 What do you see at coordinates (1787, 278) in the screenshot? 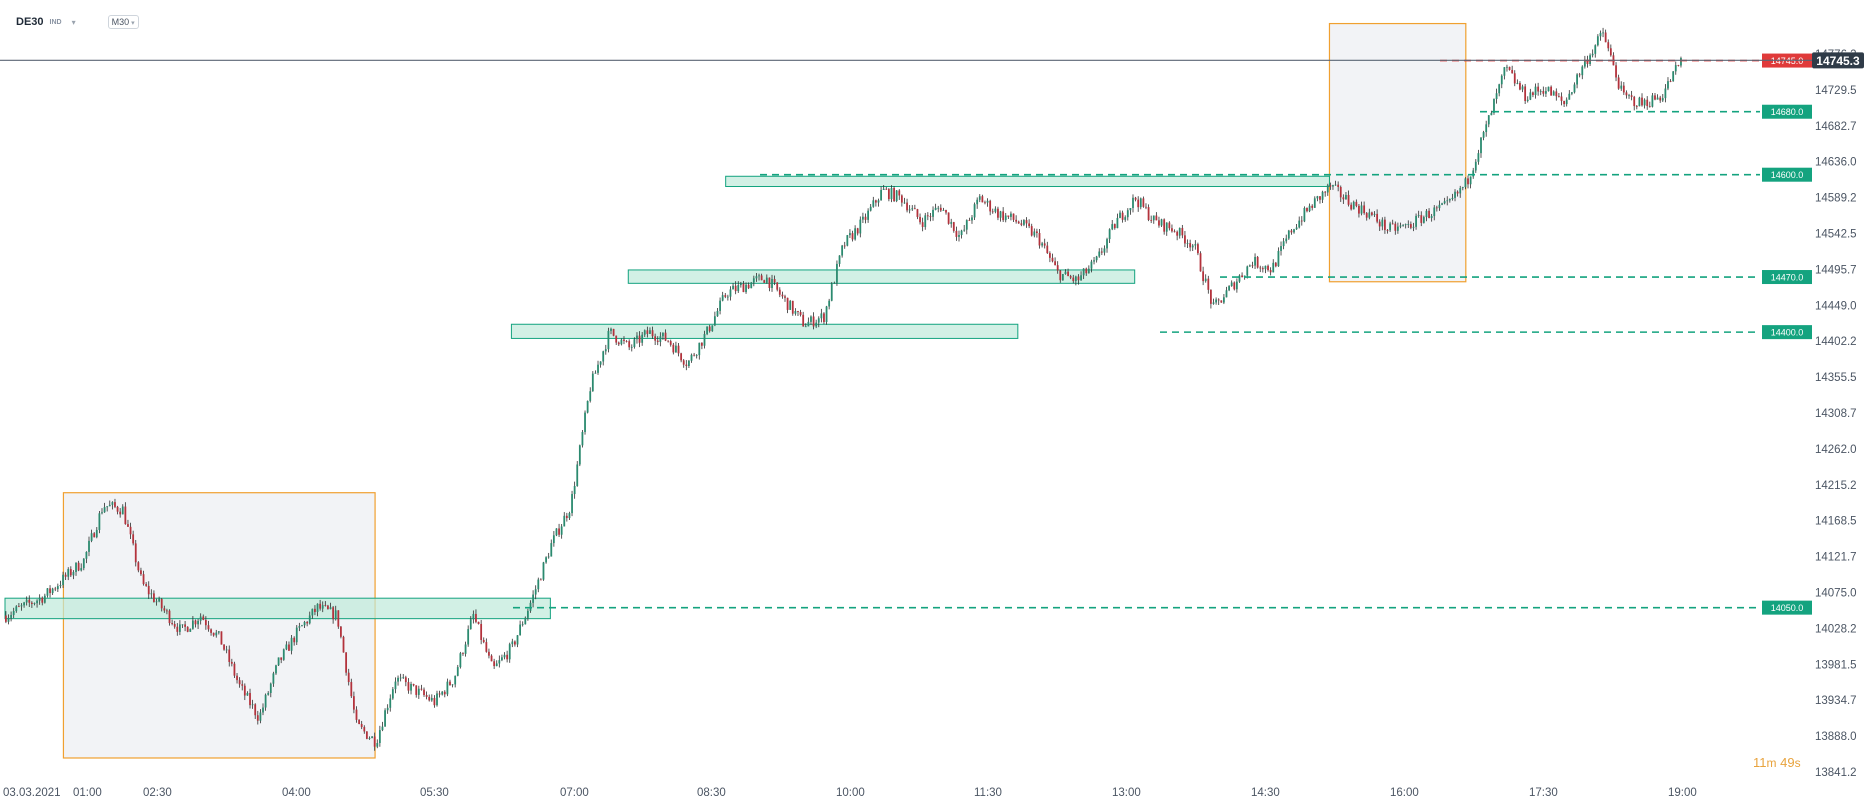
I see `level-label: 14470.0` at bounding box center [1787, 278].